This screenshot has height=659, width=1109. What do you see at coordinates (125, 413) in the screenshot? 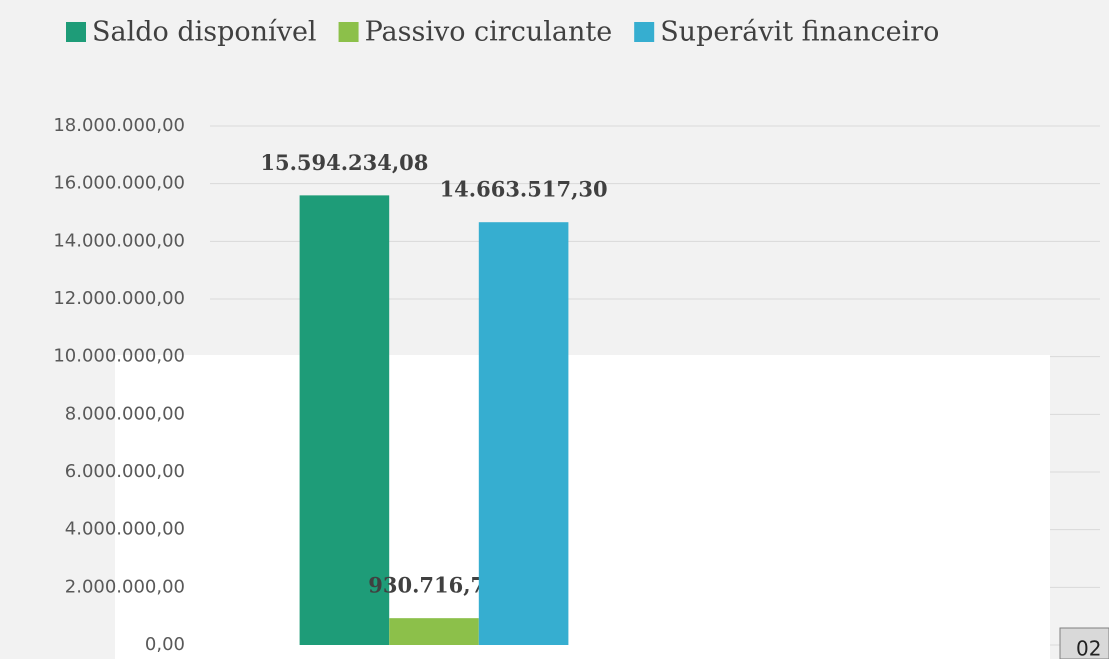
I see `y-tick-label: 8.000.000,00` at bounding box center [125, 413].